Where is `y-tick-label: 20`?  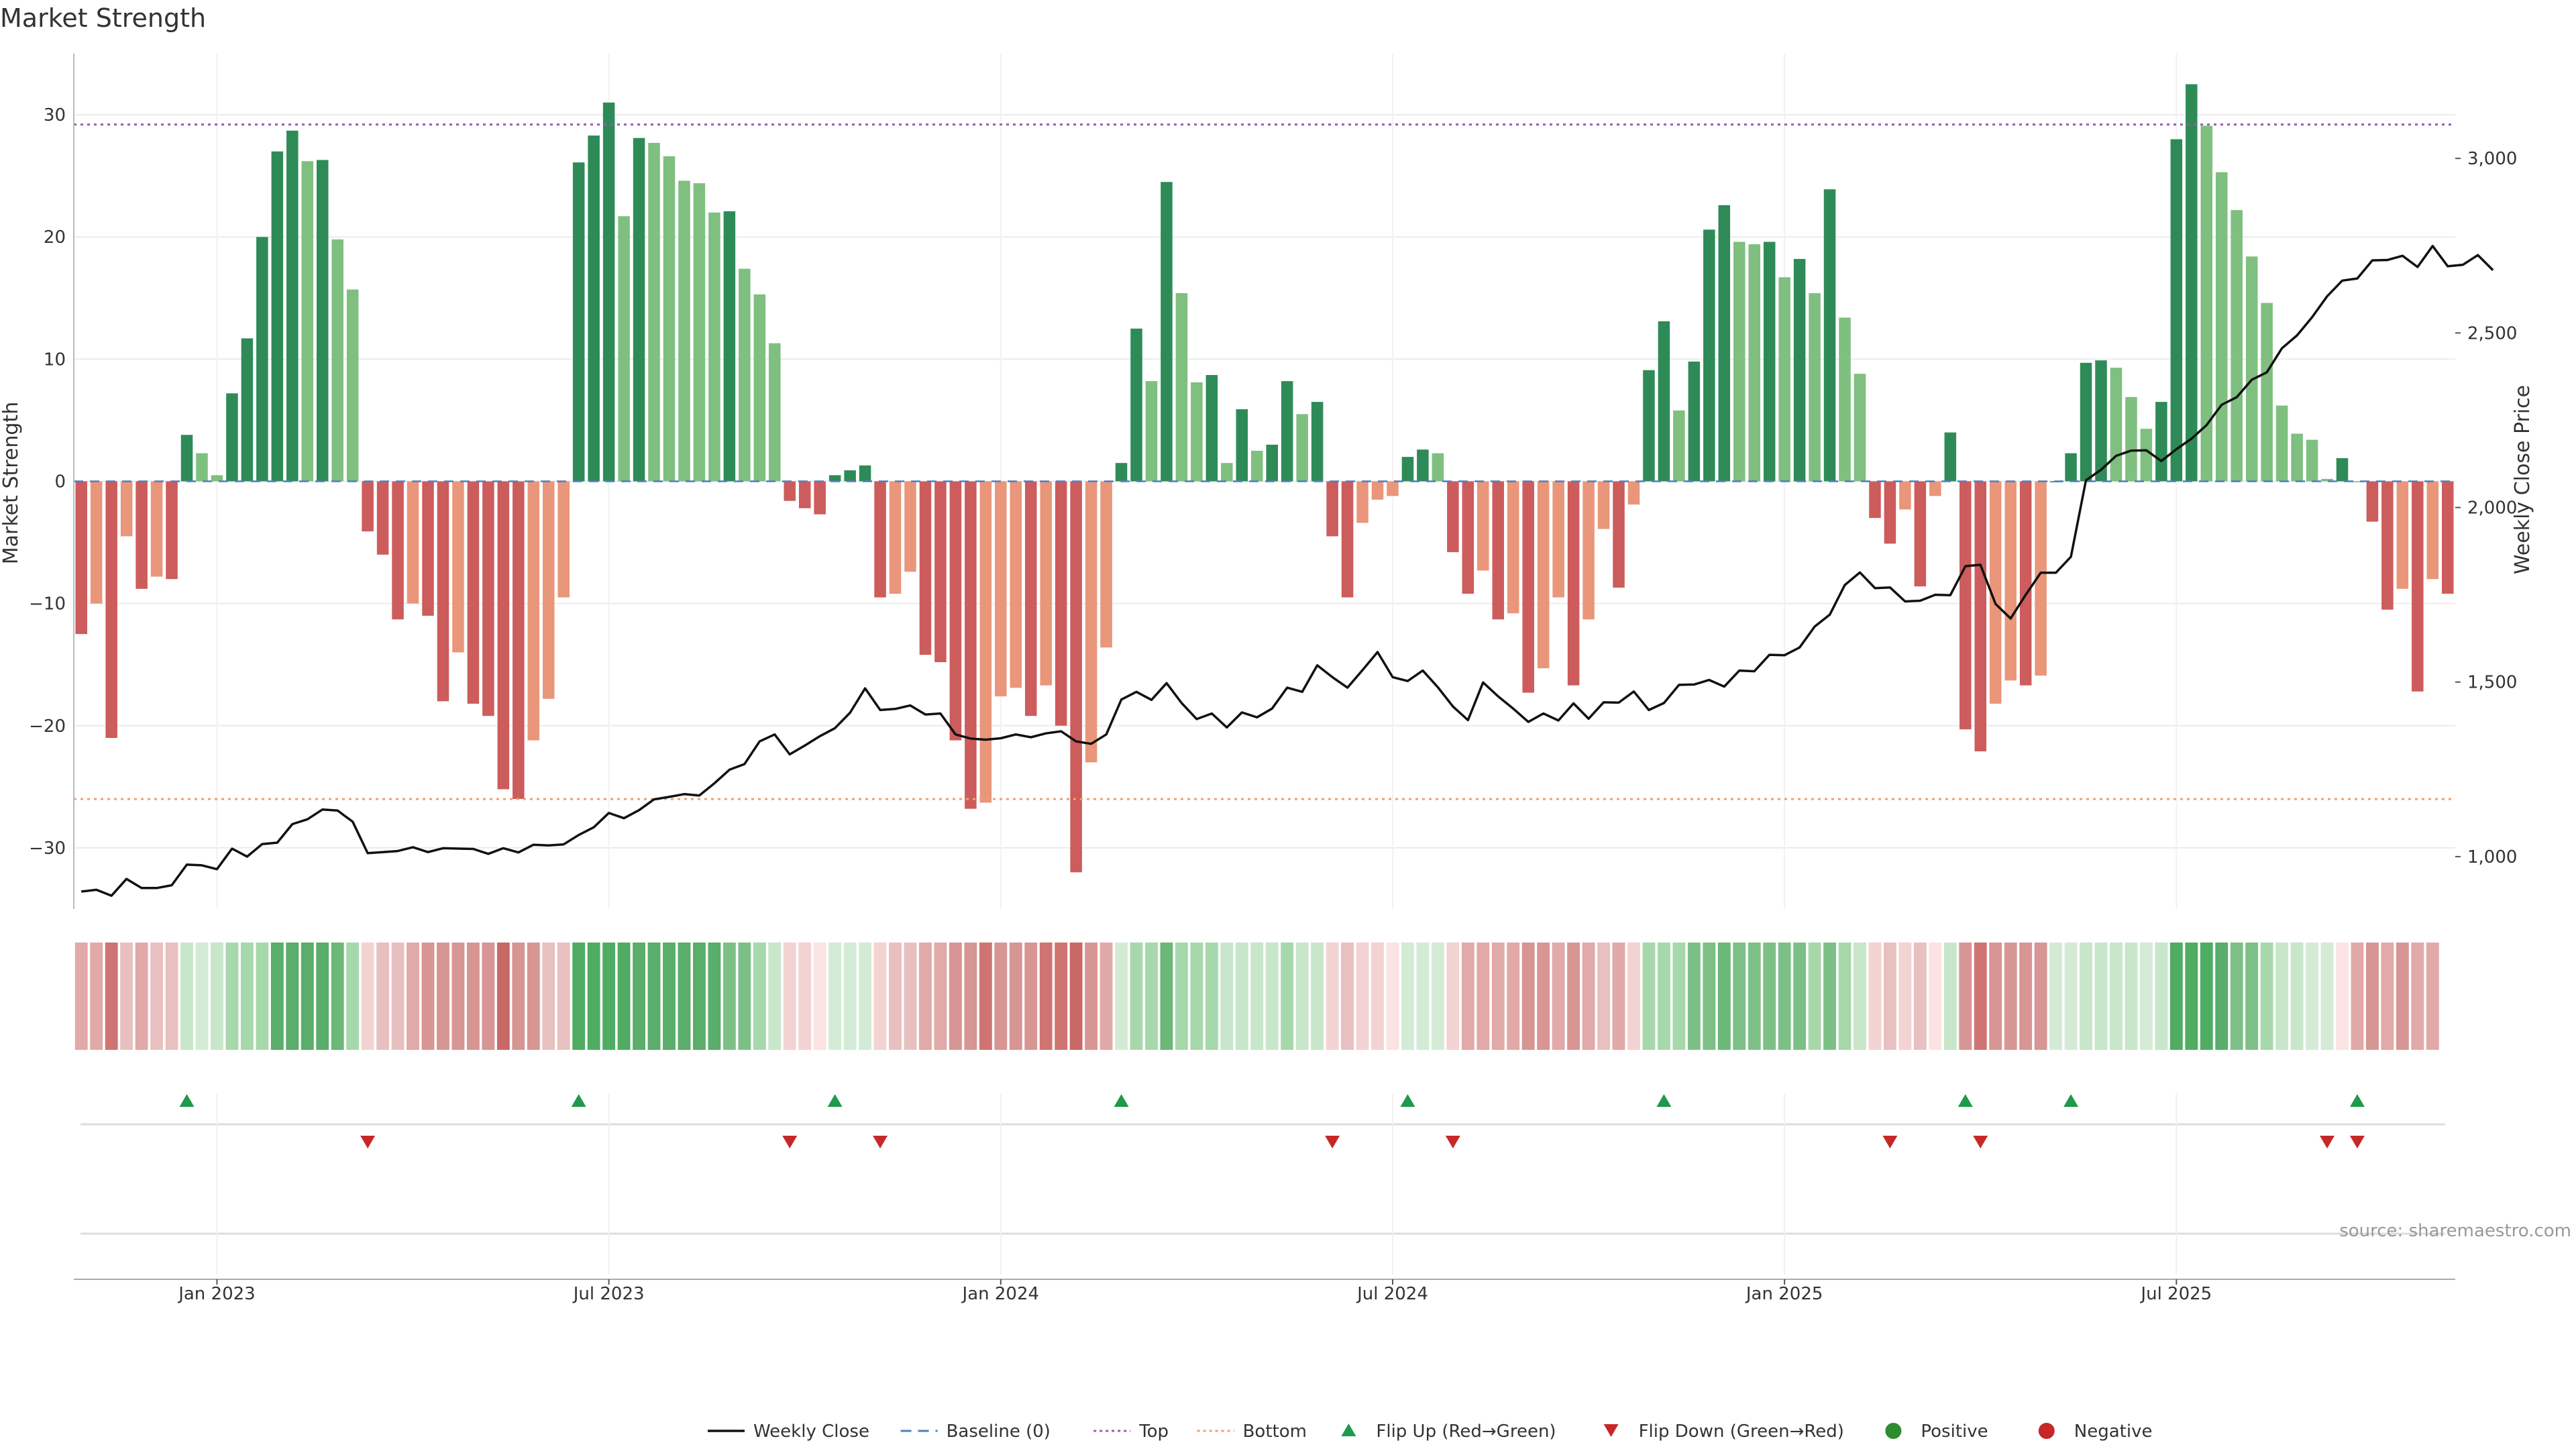 y-tick-label: 20 is located at coordinates (55, 237).